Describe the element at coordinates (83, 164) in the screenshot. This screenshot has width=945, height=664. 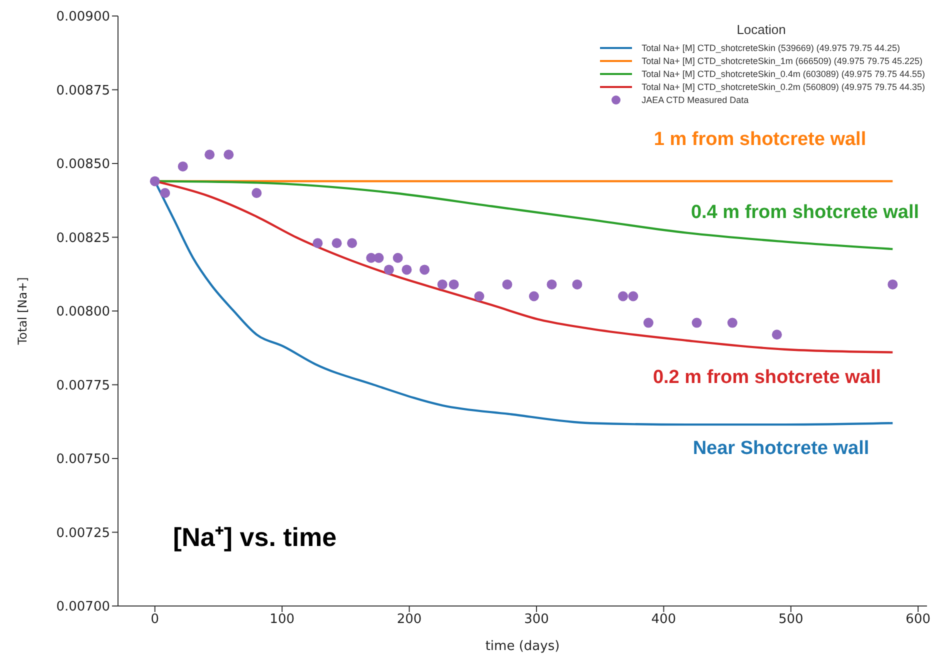
I see `y-tick-label: 0.00850` at that location.